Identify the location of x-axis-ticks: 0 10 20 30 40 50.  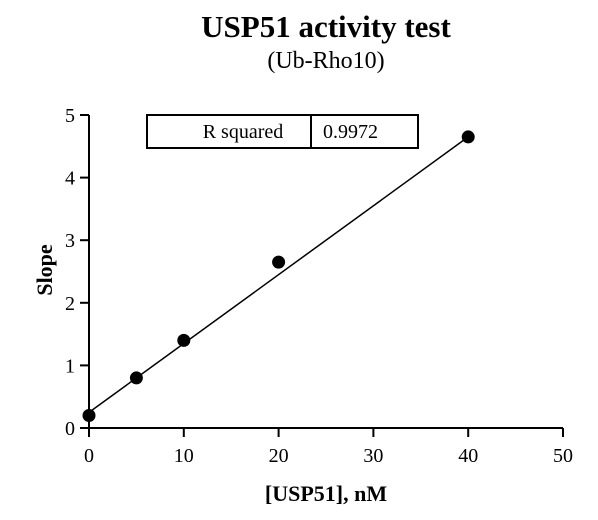
(328, 447).